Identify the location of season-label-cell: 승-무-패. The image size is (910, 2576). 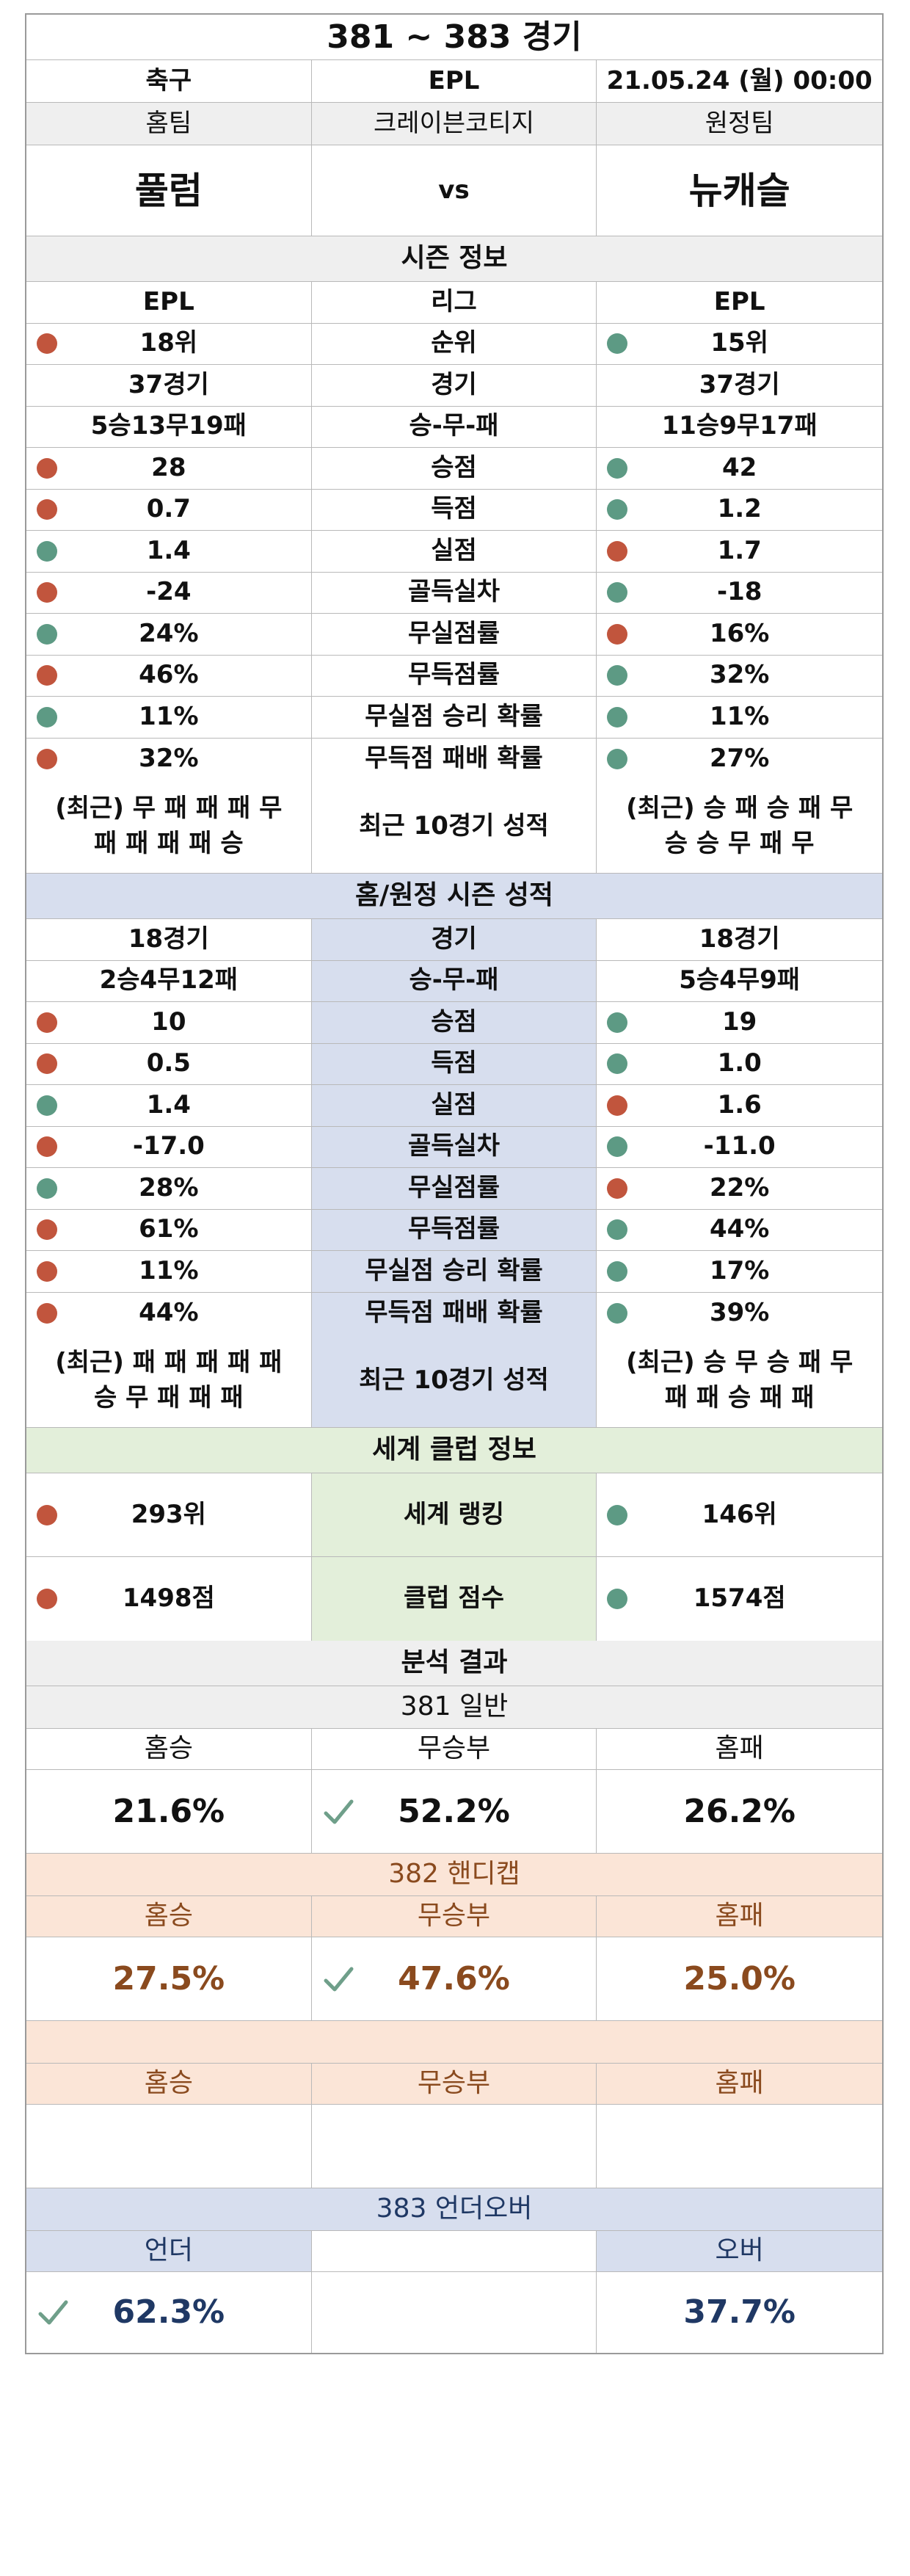
(454, 427).